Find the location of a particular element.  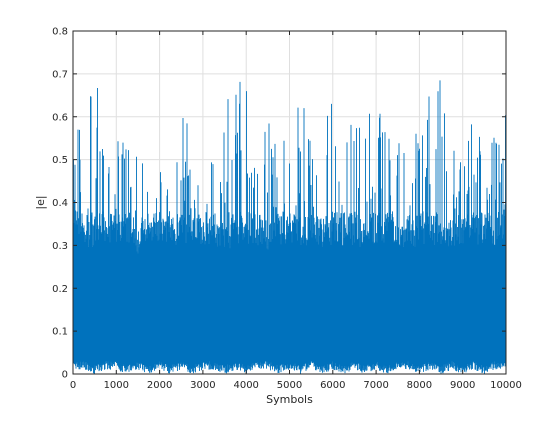

x-tick-label: 7000 is located at coordinates (375, 385).